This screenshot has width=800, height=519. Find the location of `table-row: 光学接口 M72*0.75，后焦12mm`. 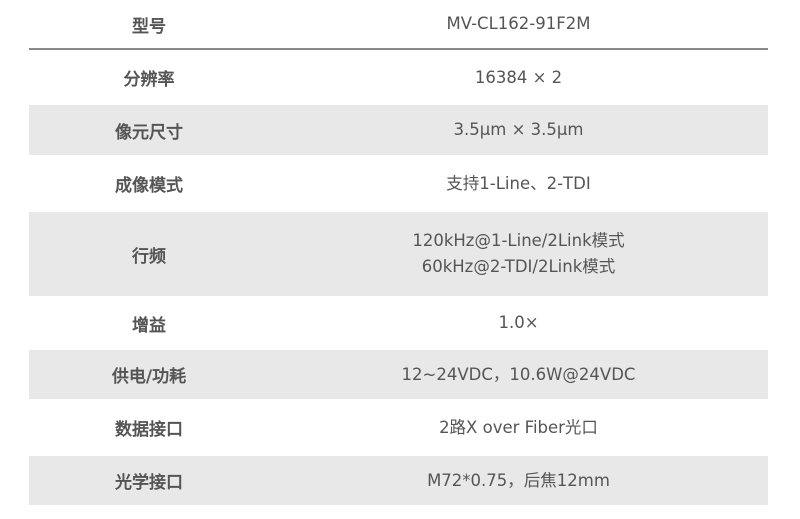

table-row: 光学接口 M72*0.75，后焦12mm is located at coordinates (398, 480).